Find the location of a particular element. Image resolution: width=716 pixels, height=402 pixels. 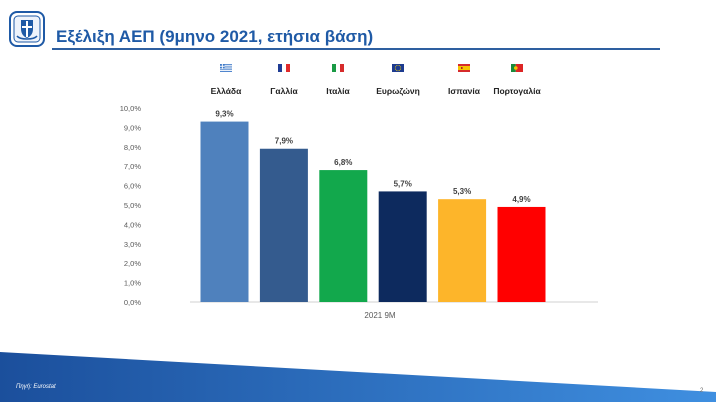

flag-italy-icon is located at coordinates (338, 68).